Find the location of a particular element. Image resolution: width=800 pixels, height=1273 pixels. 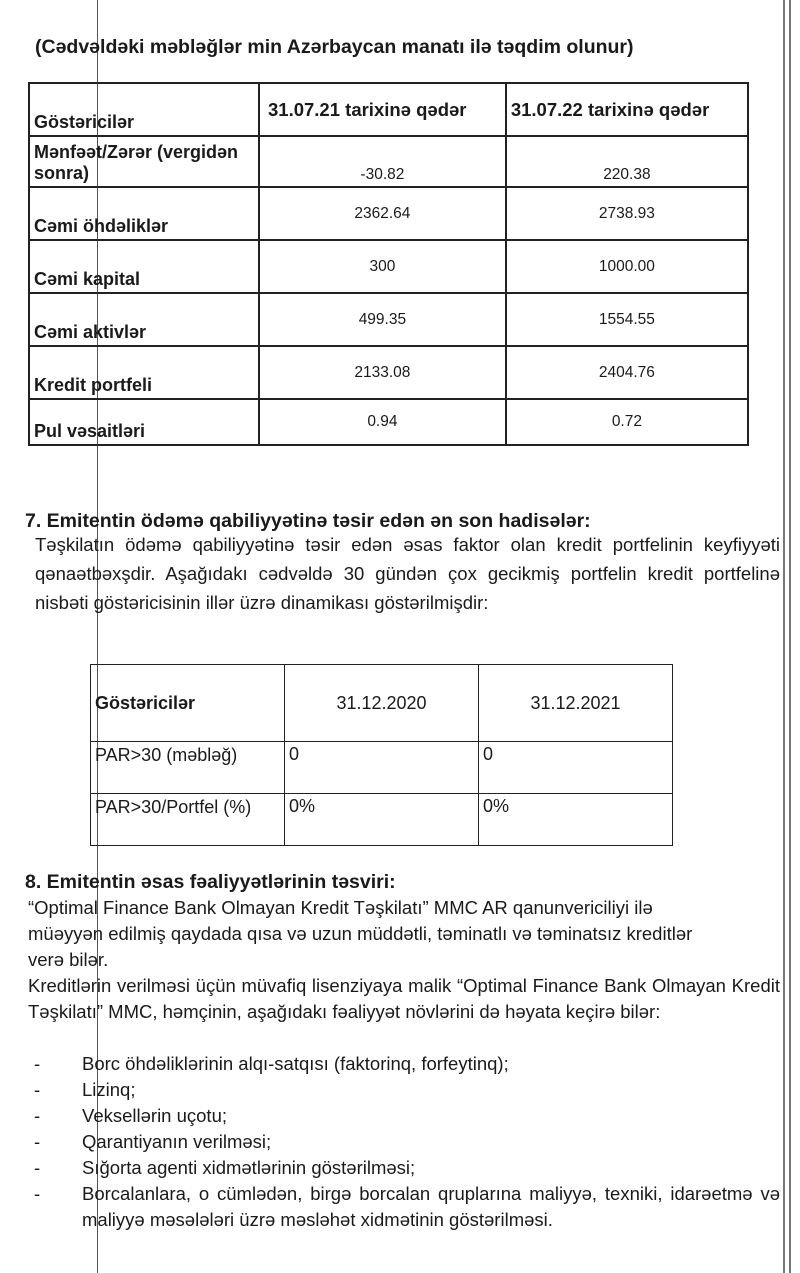

value-cell: 499.35 is located at coordinates (382, 319).